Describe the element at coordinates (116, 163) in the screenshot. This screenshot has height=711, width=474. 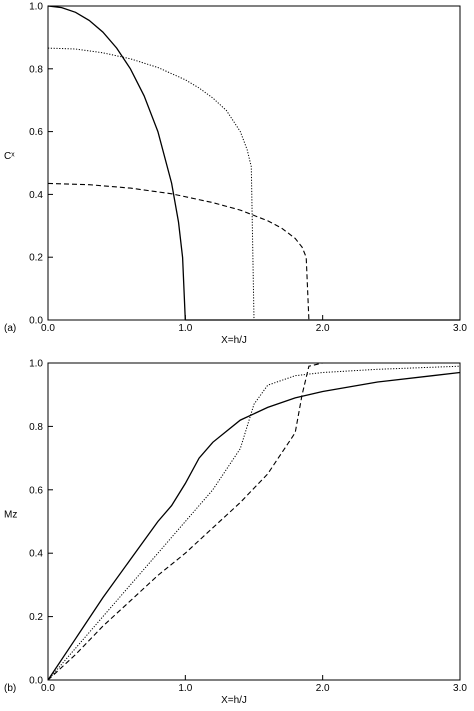
I see `series-line-solid` at that location.